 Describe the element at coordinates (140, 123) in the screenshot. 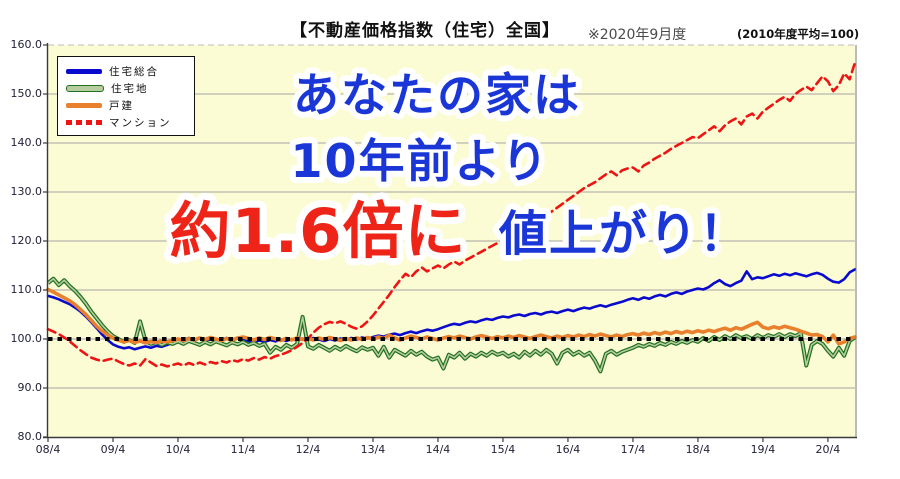

I see `legend-label-condominium: マンション` at that location.